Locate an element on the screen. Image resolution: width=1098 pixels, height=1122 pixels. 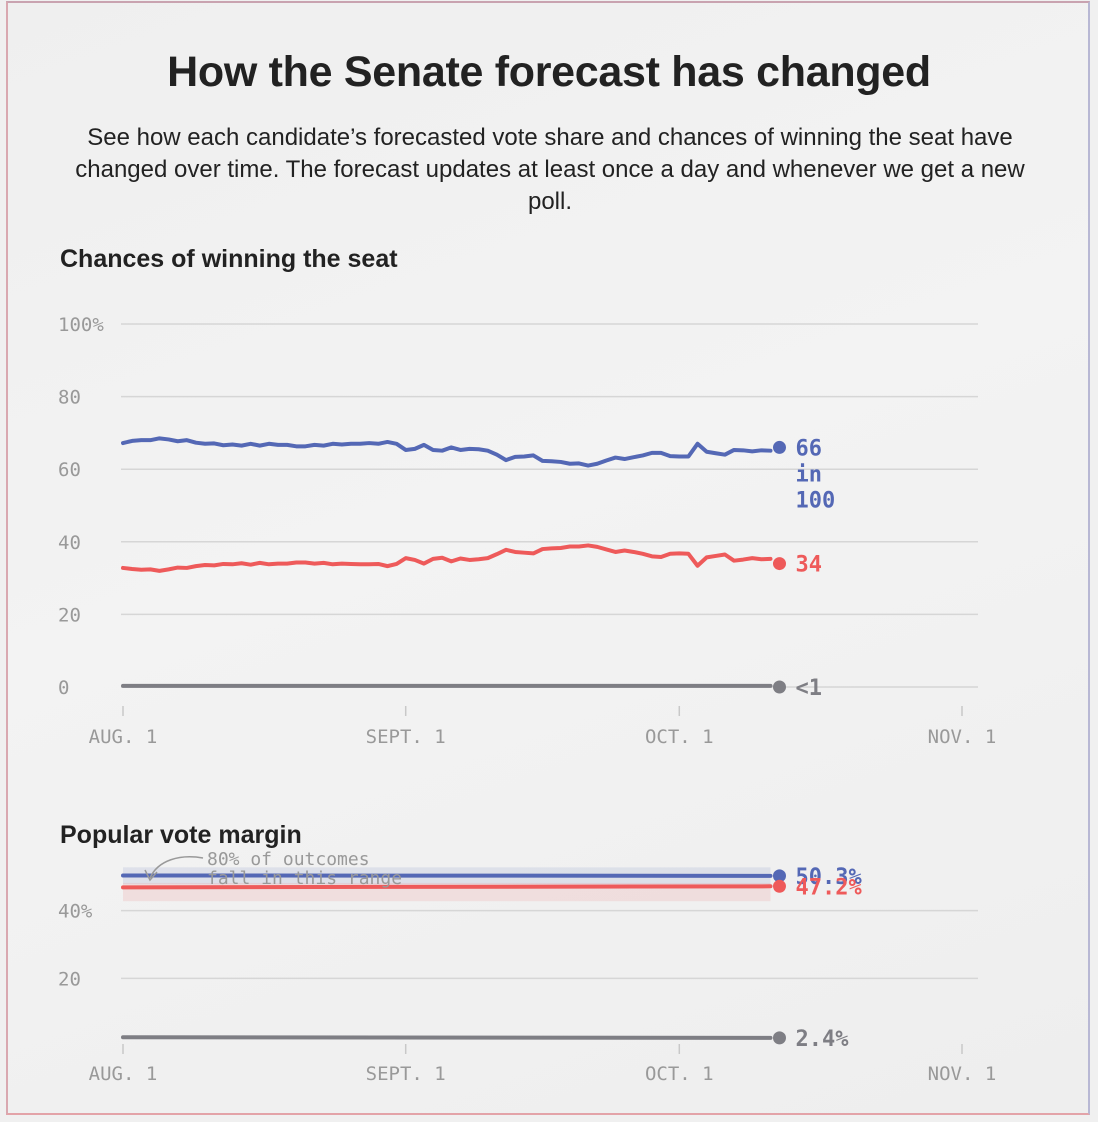
vote-chart-title: Popular vote margin is located at coordinates (181, 835).